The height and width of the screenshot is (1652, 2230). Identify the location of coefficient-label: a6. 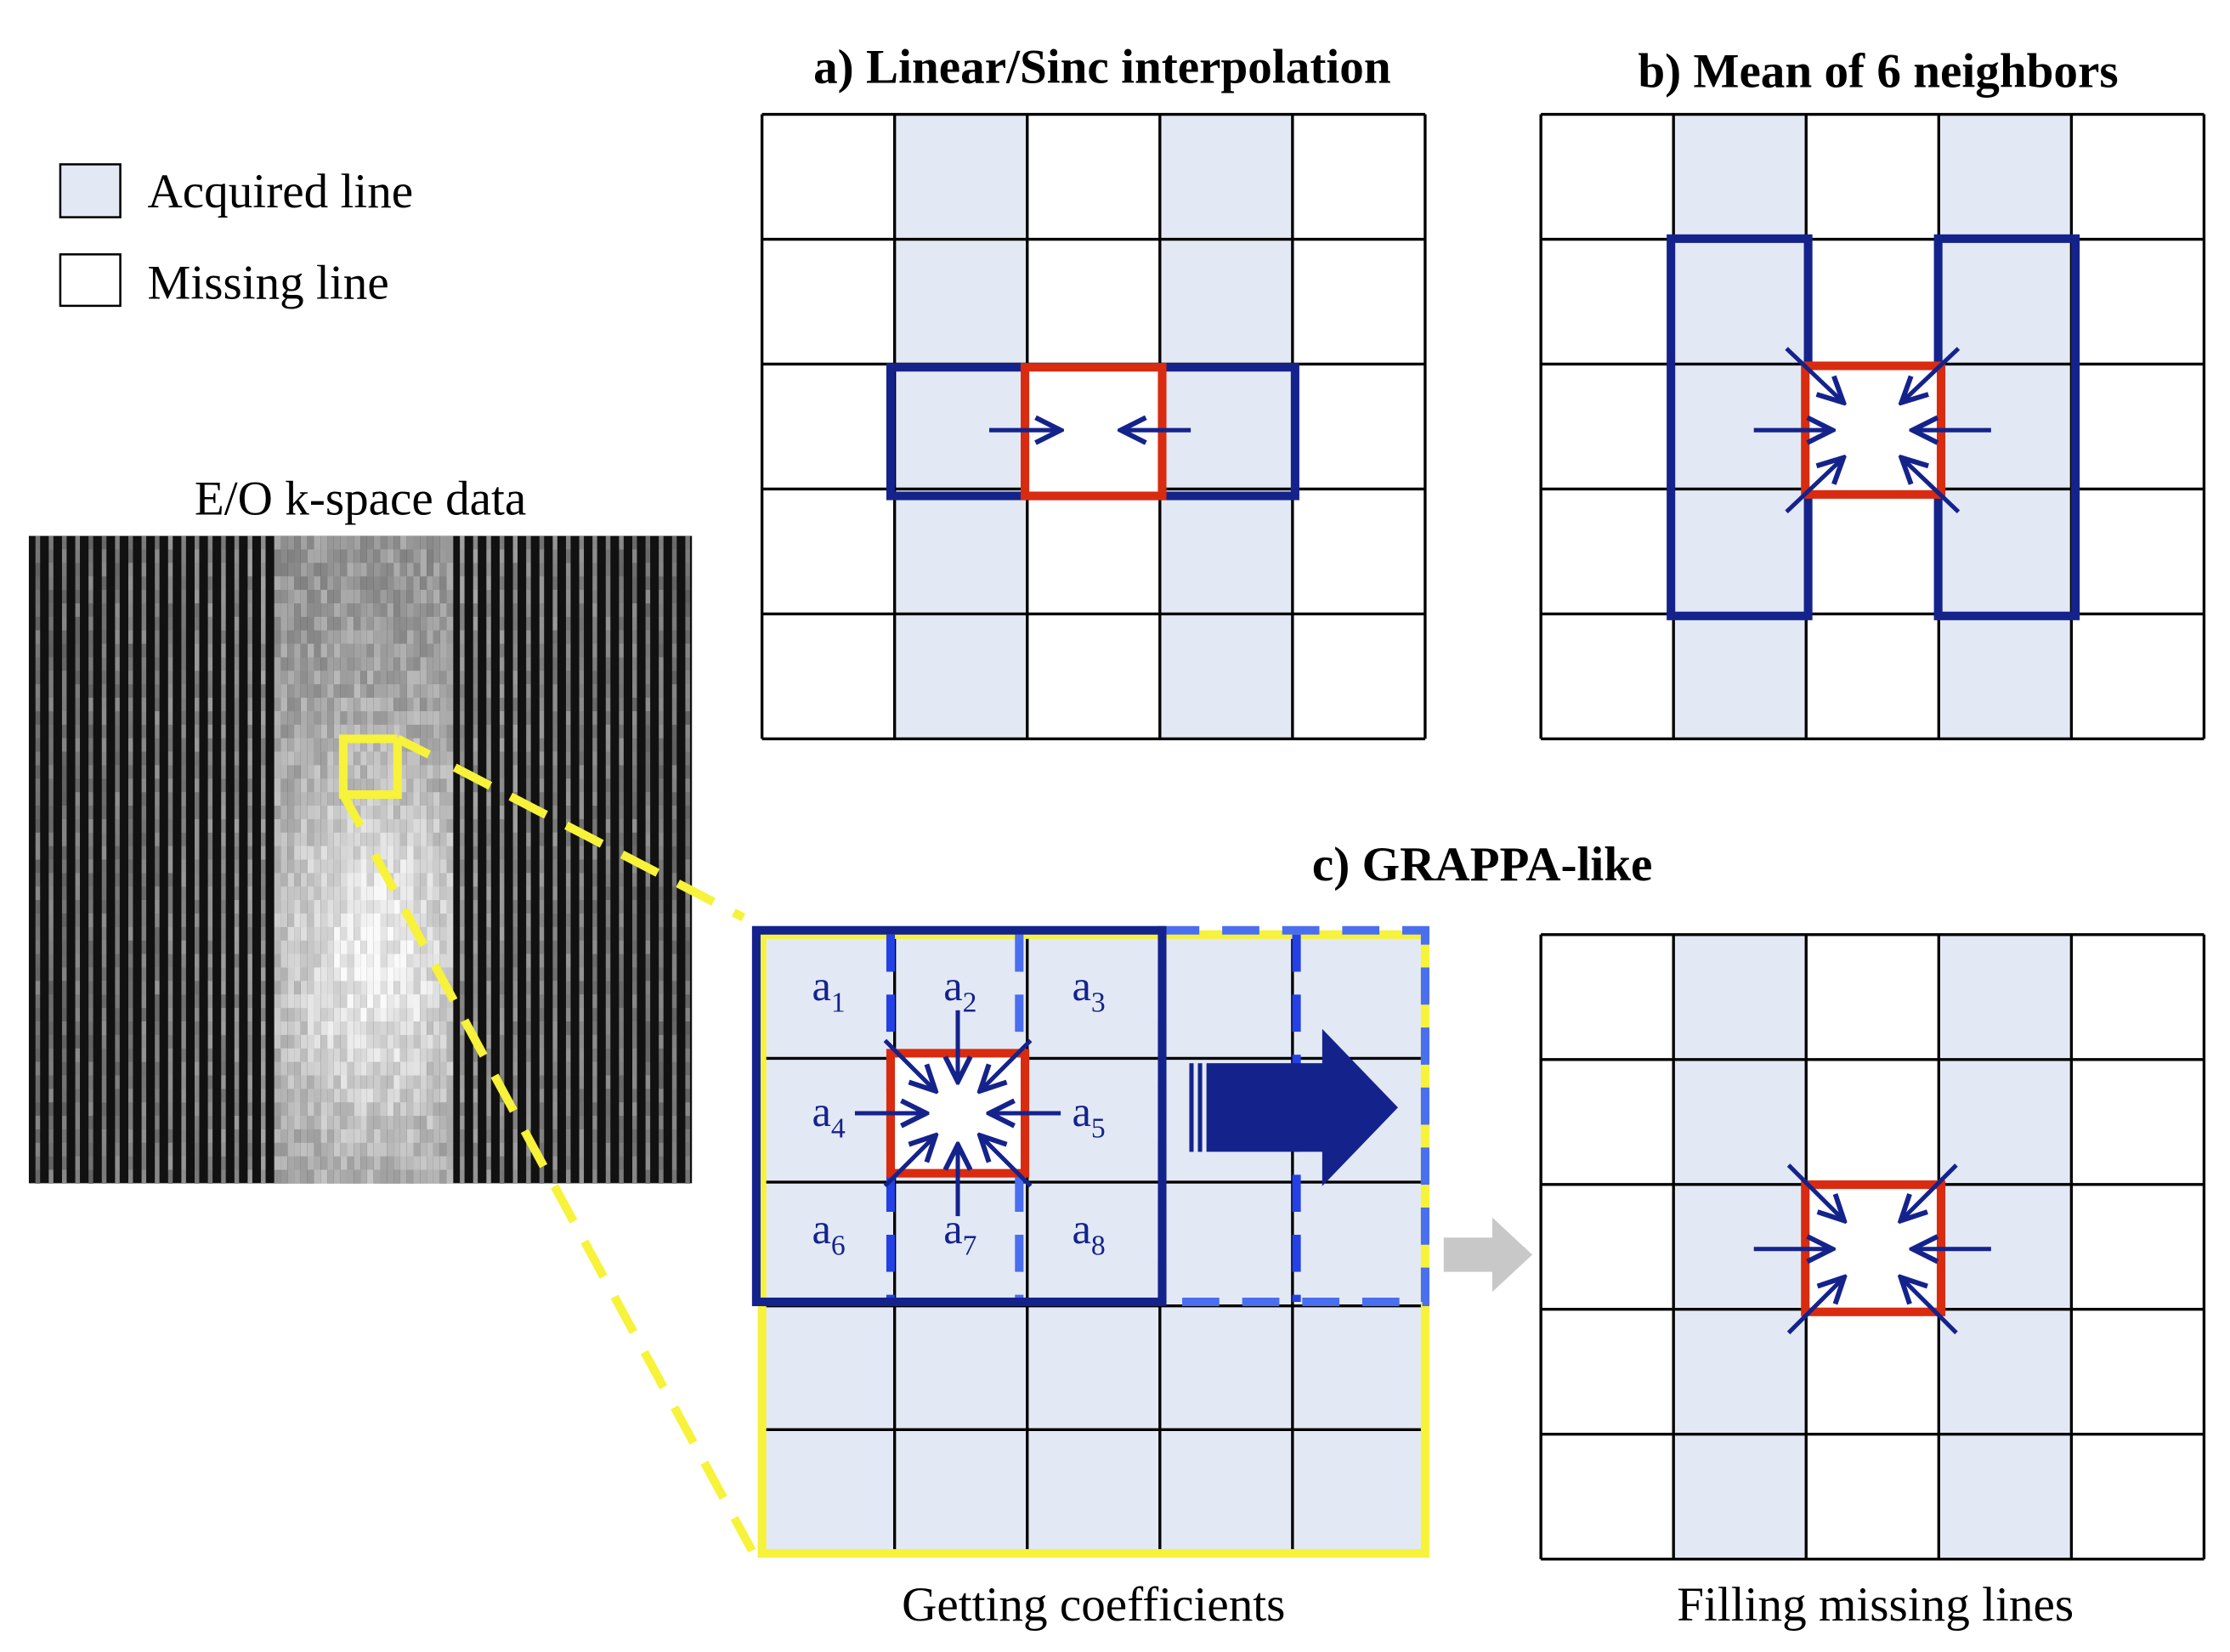
(828, 1233).